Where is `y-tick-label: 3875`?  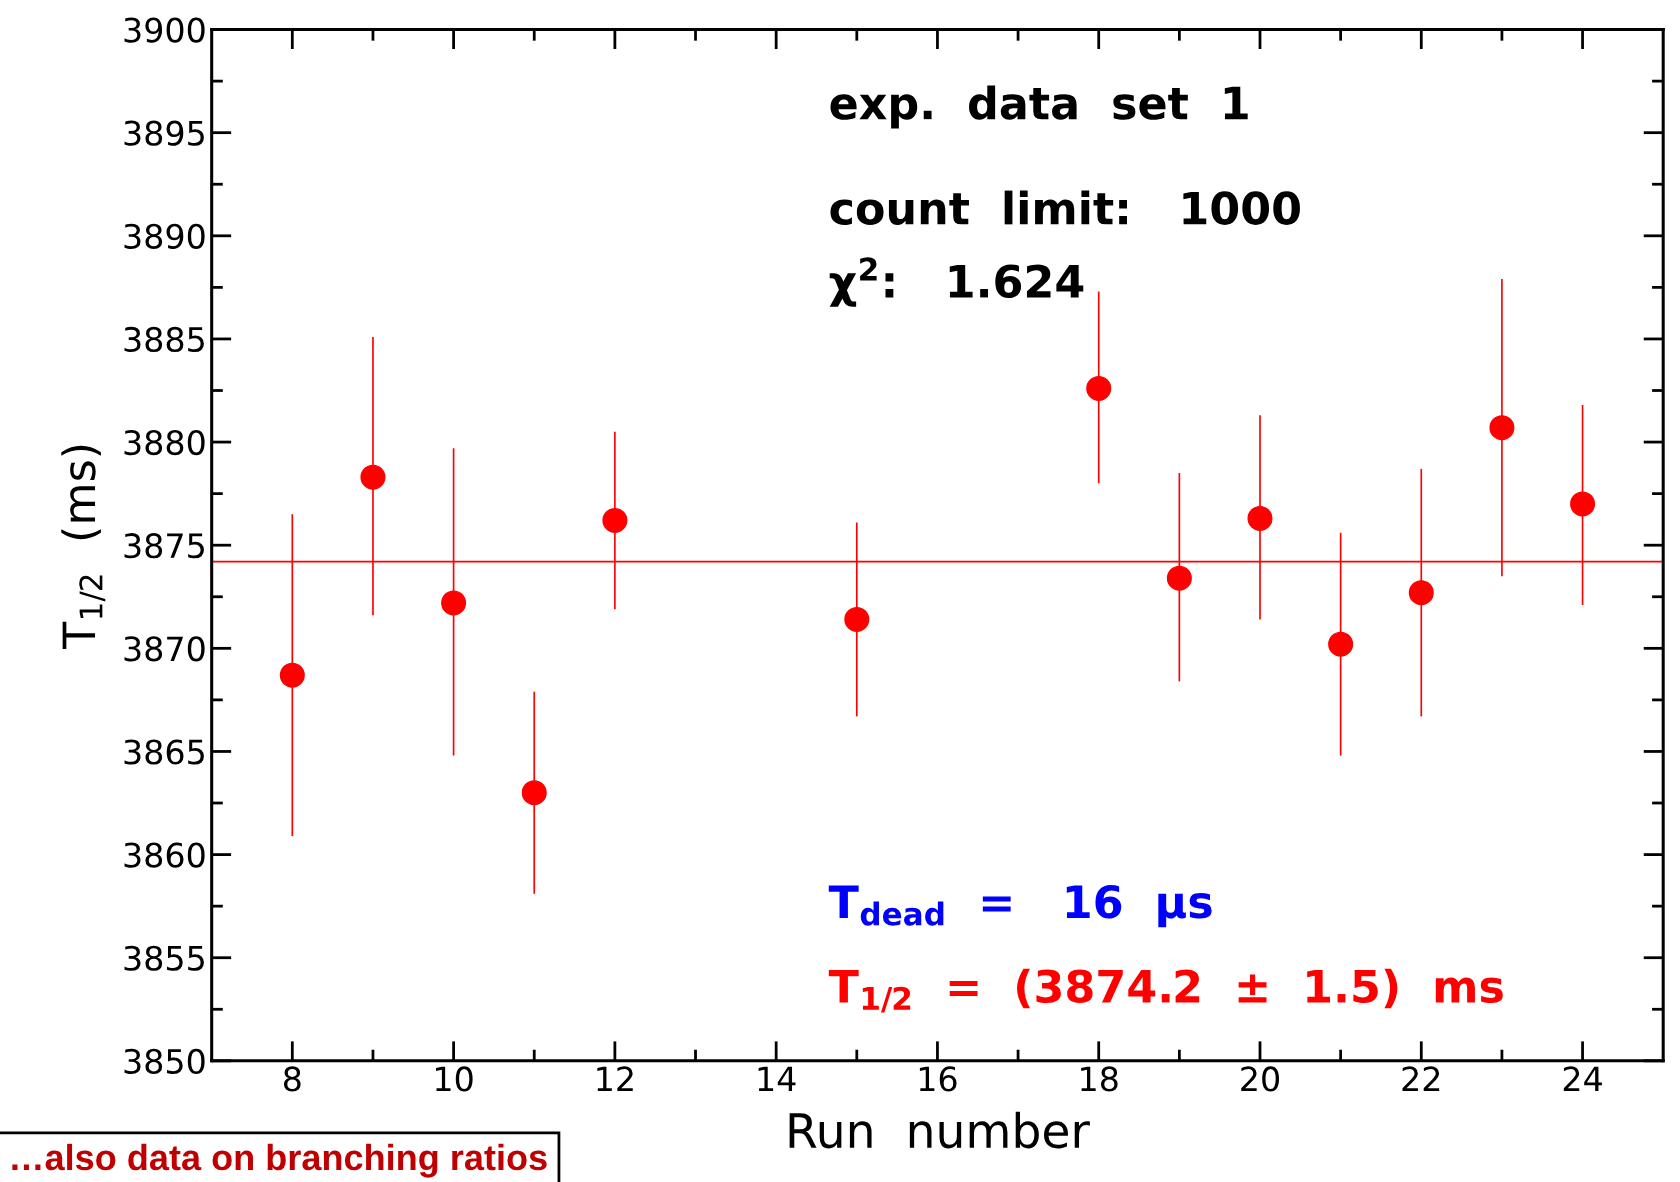 y-tick-label: 3875 is located at coordinates (164, 546).